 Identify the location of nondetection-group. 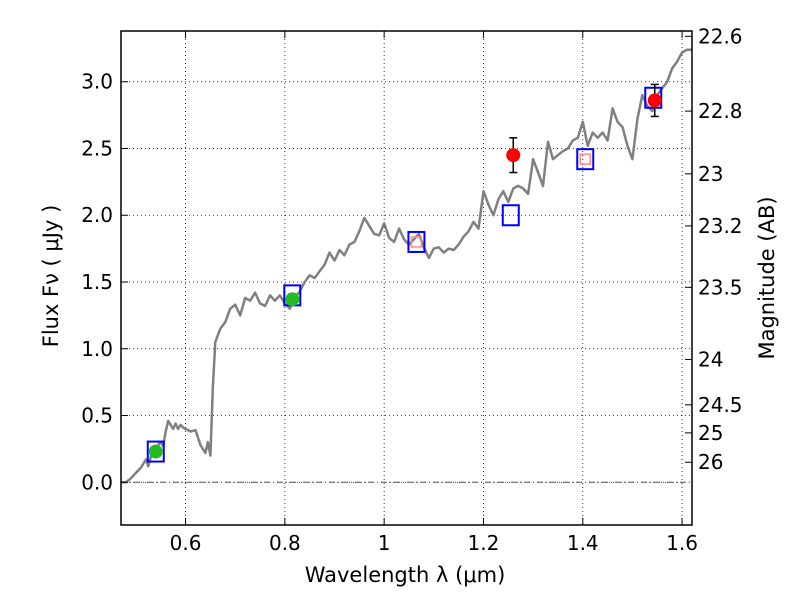
(500, 200).